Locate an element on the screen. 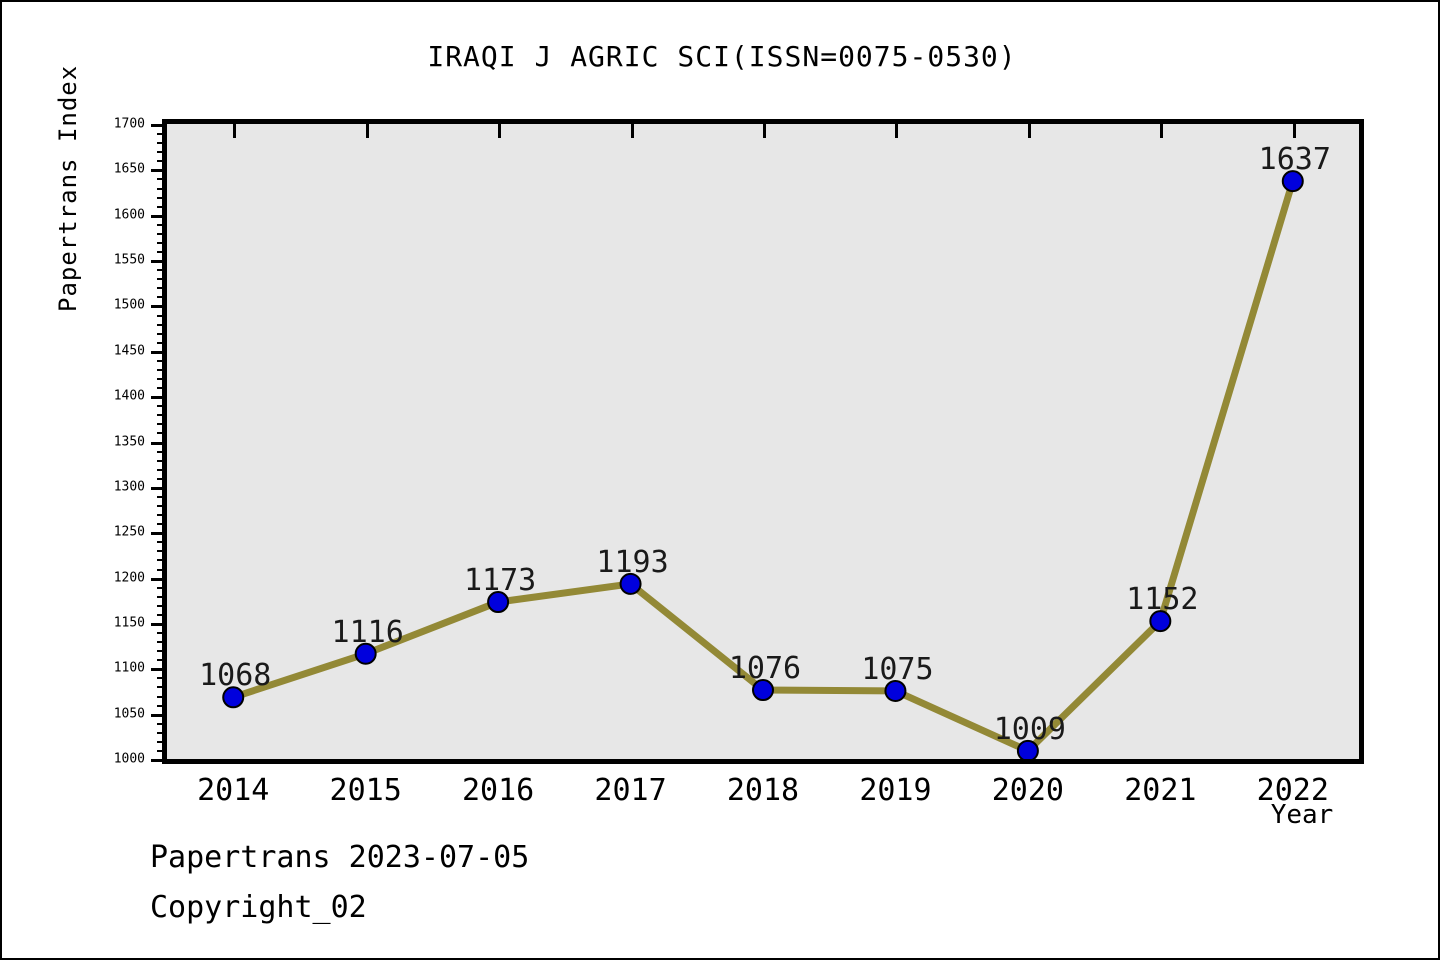 The image size is (1440, 960). chart-title: IRAQI J AGRIC SCI(ISSN=0075-0530) is located at coordinates (722, 56).